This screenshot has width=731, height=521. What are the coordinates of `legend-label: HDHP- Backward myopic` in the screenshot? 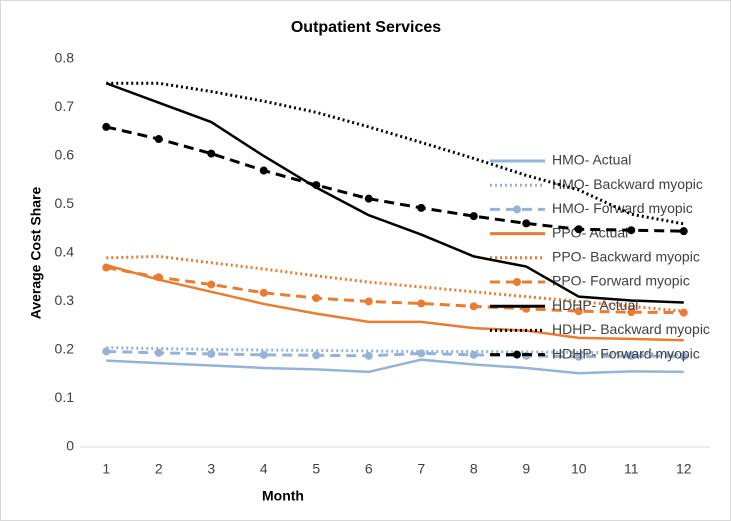 It's located at (631, 329).